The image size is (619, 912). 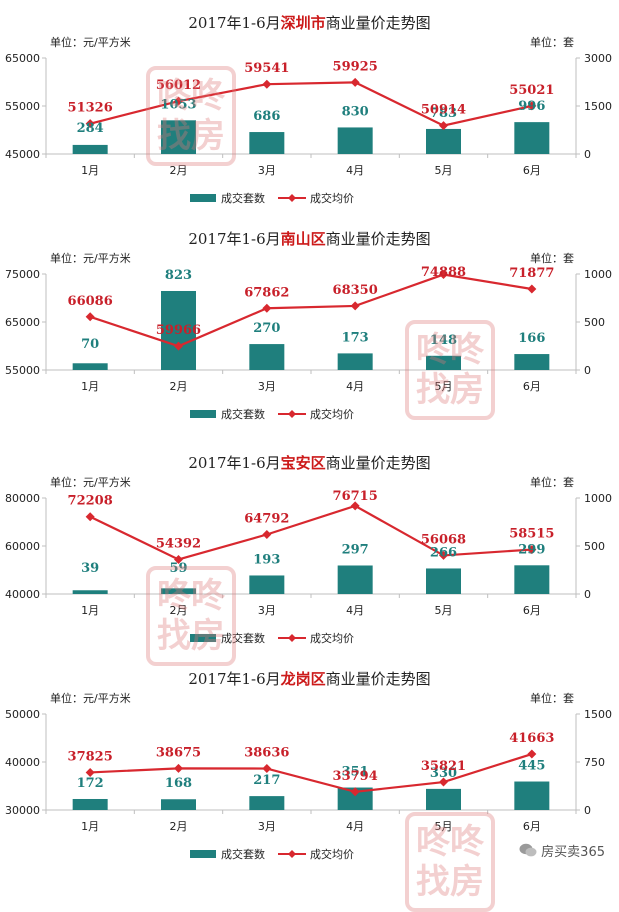 I want to click on chart-title: 2017年1-6月南山区商业量价走势图, so click(x=309, y=239).